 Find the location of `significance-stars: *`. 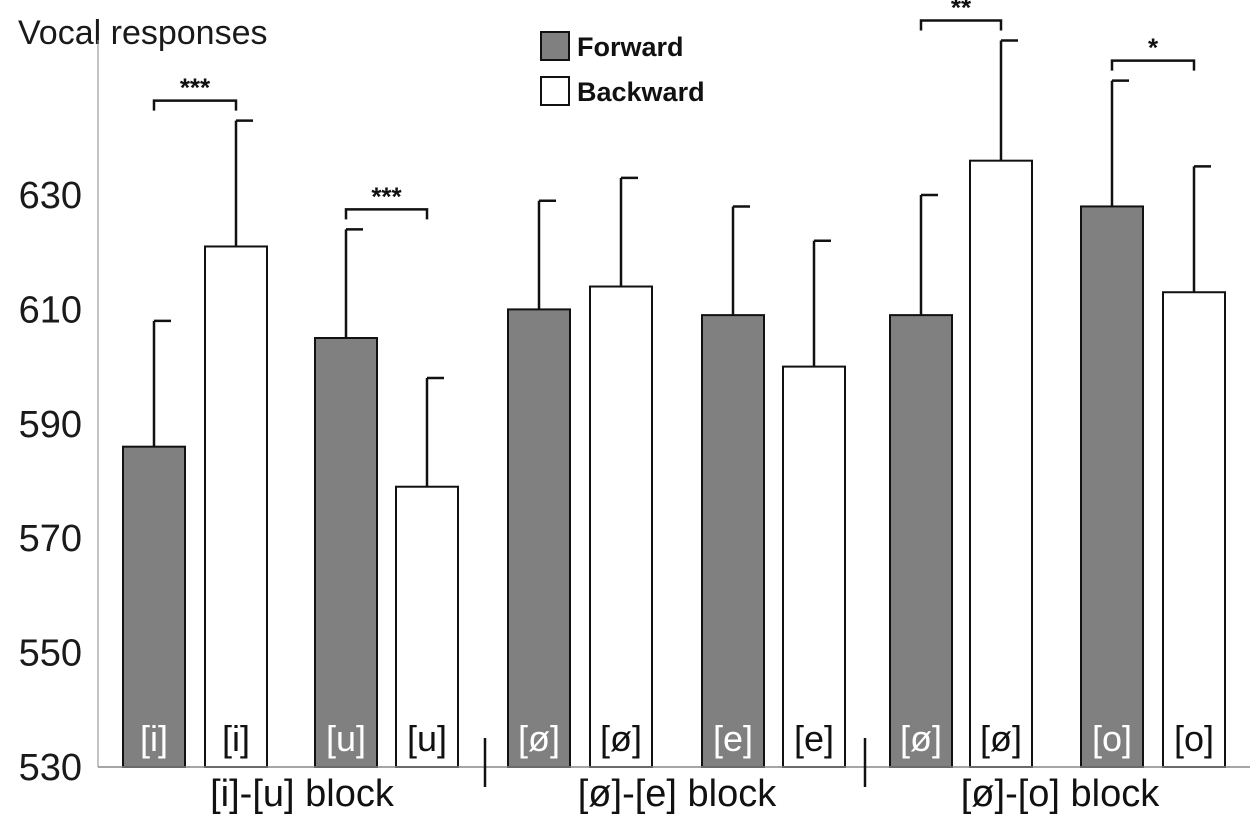

significance-stars: * is located at coordinates (1153, 48).